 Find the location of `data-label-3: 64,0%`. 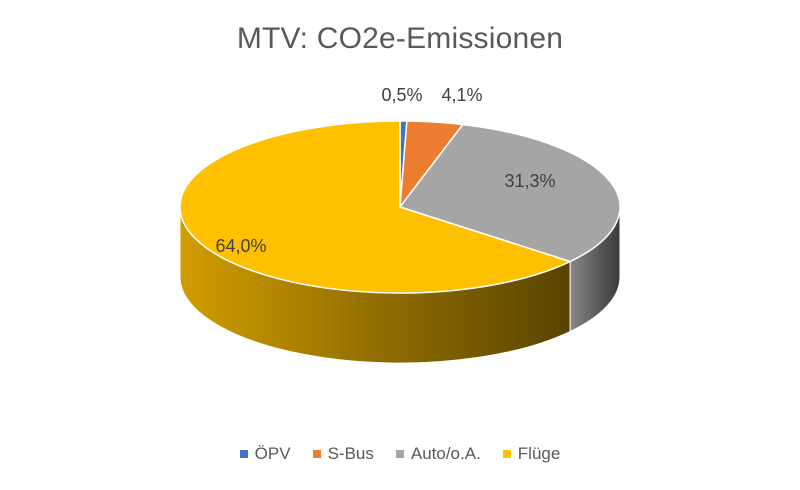

data-label-3: 64,0% is located at coordinates (240, 246).